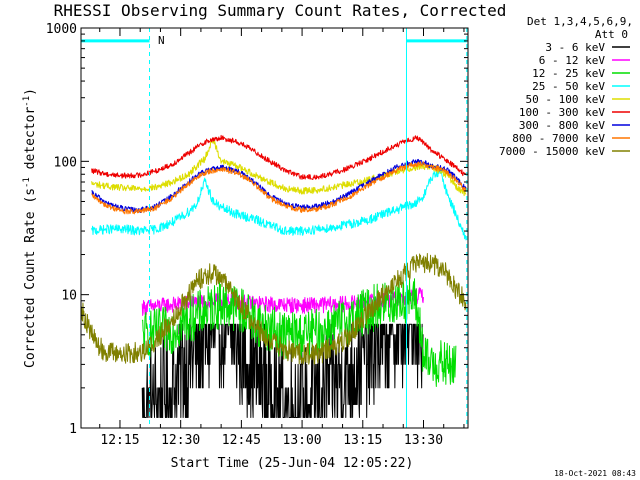  I want to click on y-tick-label: 10, so click(69, 296).